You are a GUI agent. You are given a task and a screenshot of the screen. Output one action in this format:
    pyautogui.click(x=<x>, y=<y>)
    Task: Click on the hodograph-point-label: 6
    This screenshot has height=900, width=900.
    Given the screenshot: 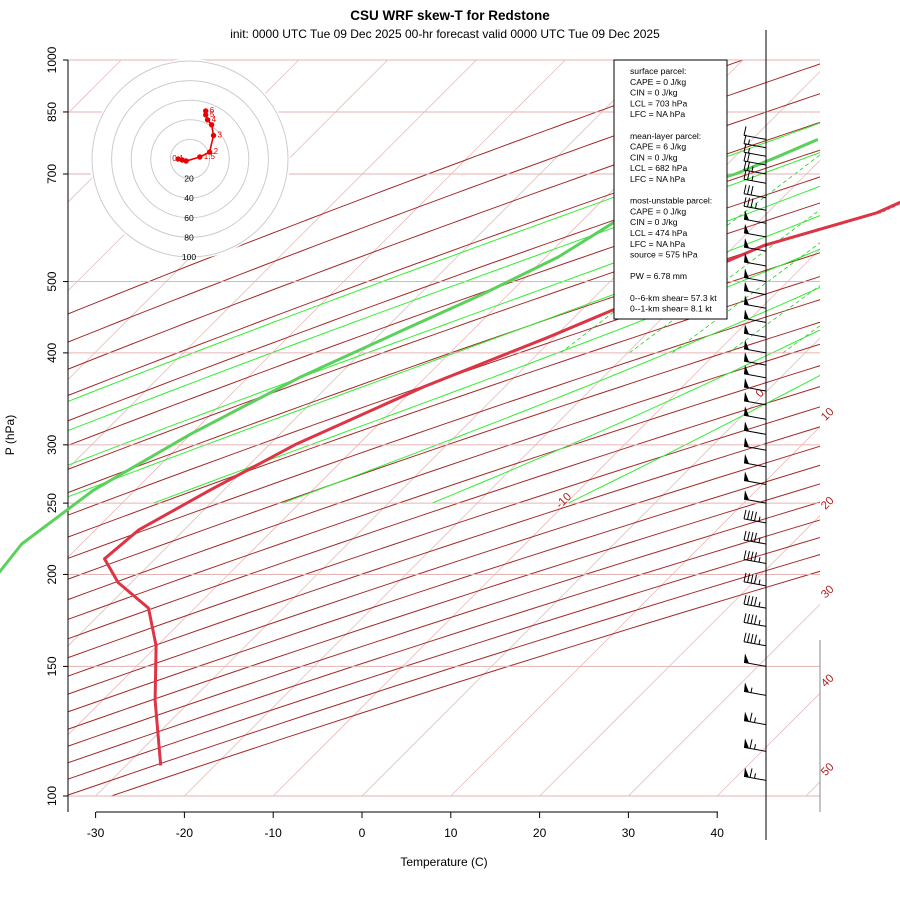 What is the action you would take?
    pyautogui.click(x=212, y=110)
    